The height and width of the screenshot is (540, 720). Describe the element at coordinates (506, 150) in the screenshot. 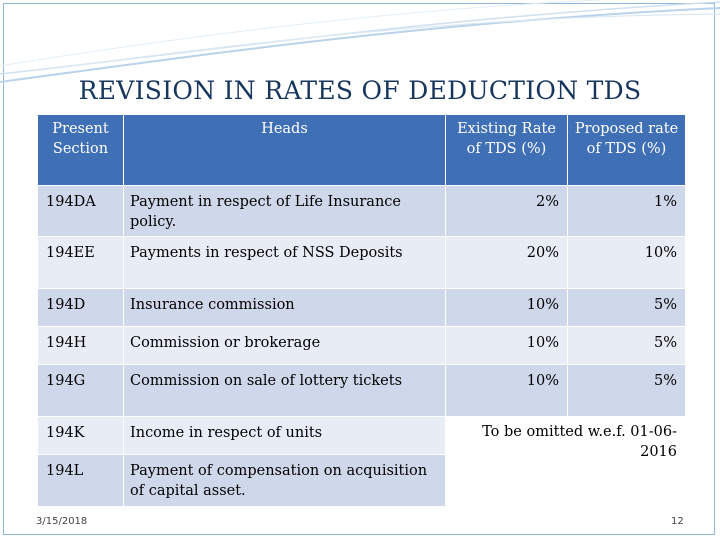

I see `header-existing-rate: Existing Rate of TDS (%)` at that location.